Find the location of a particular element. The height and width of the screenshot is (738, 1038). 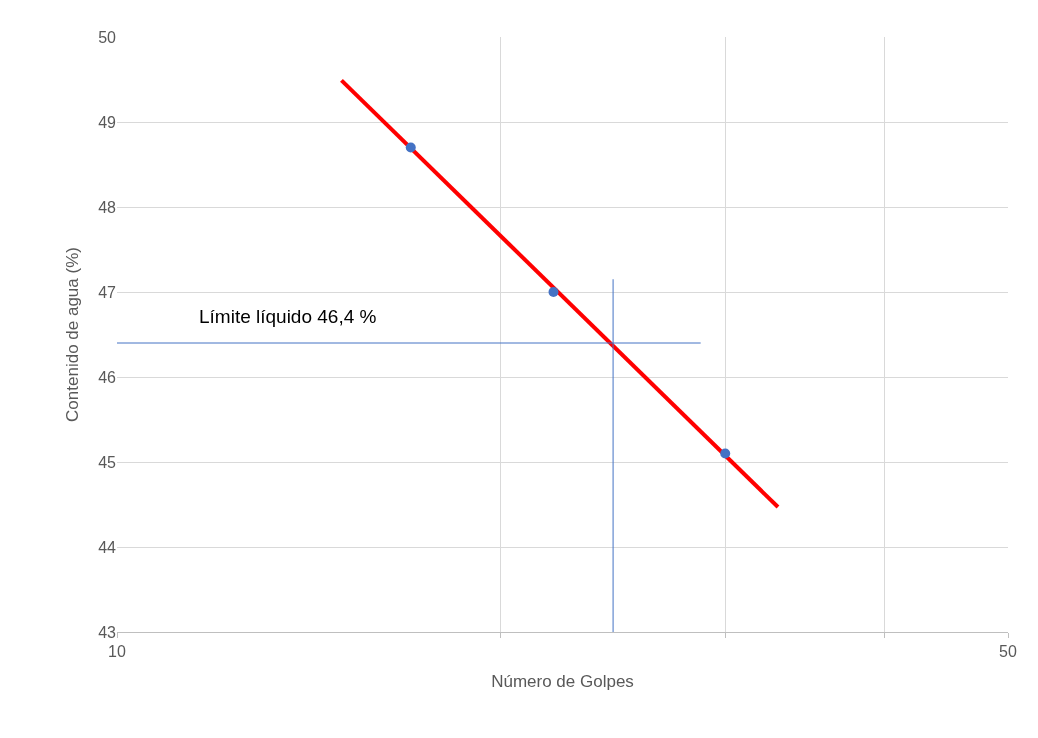

y-axis-title: Contenido de agua (%) is located at coordinates (72, 334).